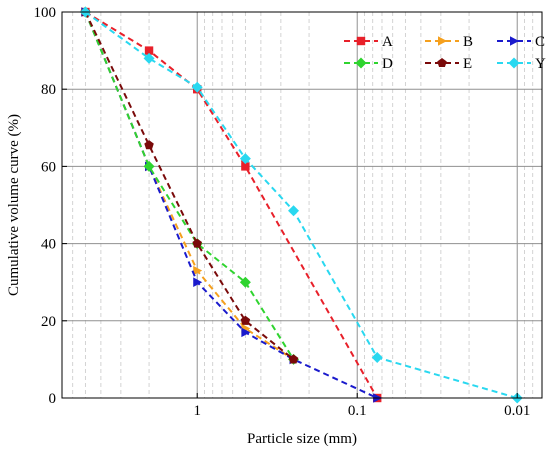  Describe the element at coordinates (540, 64) in the screenshot. I see `legend-label: Y` at that location.